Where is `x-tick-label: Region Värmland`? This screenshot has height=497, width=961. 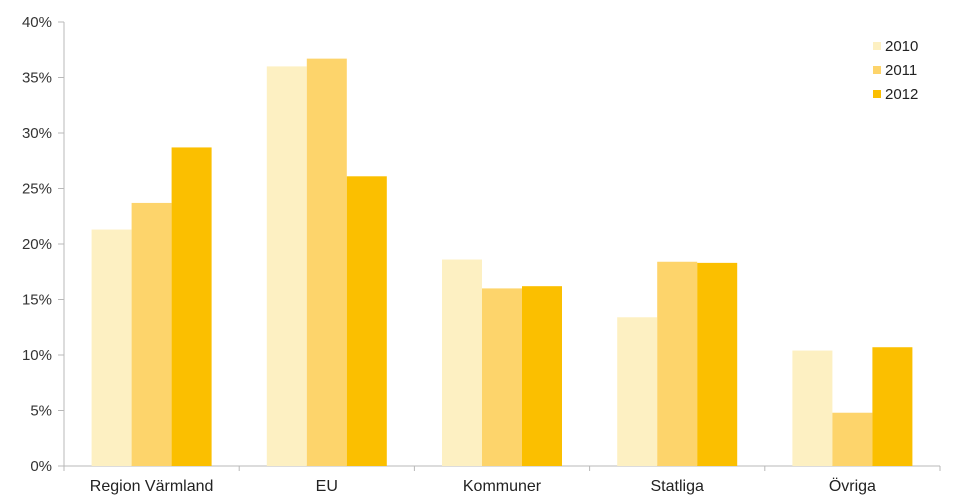
x-tick-label: Region Värmland is located at coordinates (152, 486).